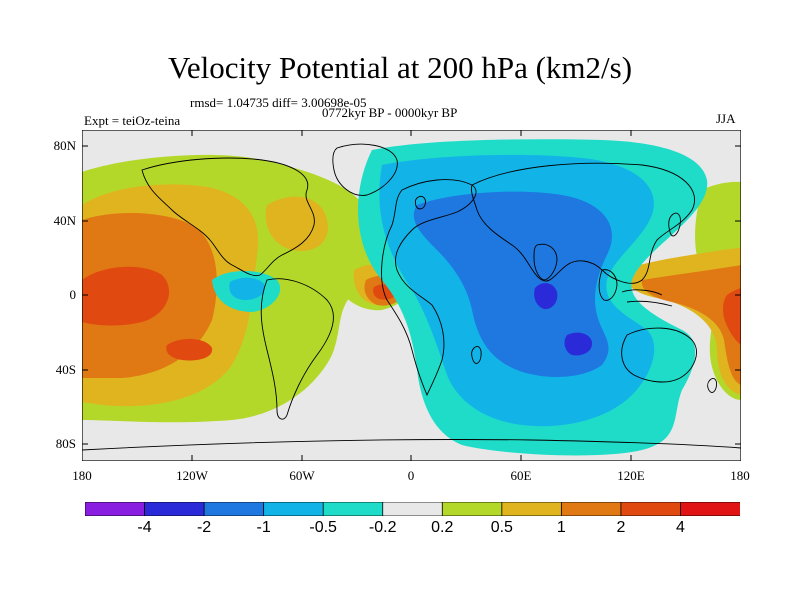  I want to click on contour-pos-2-west, so click(126, 296).